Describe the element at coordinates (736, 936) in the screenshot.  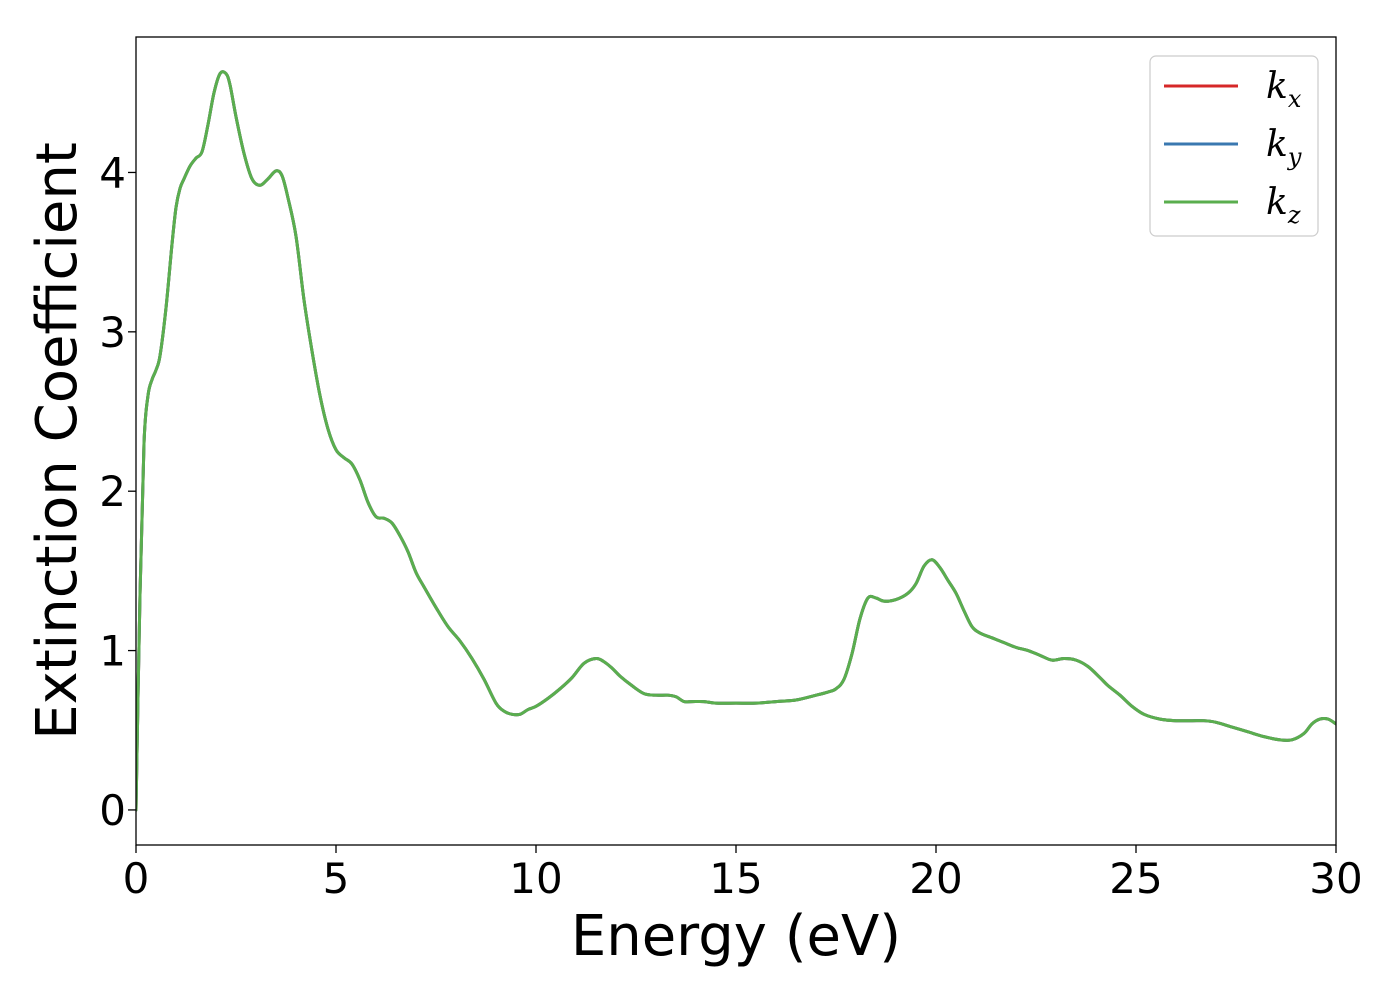
I see `x-axis-title: Energy (eV)` at that location.